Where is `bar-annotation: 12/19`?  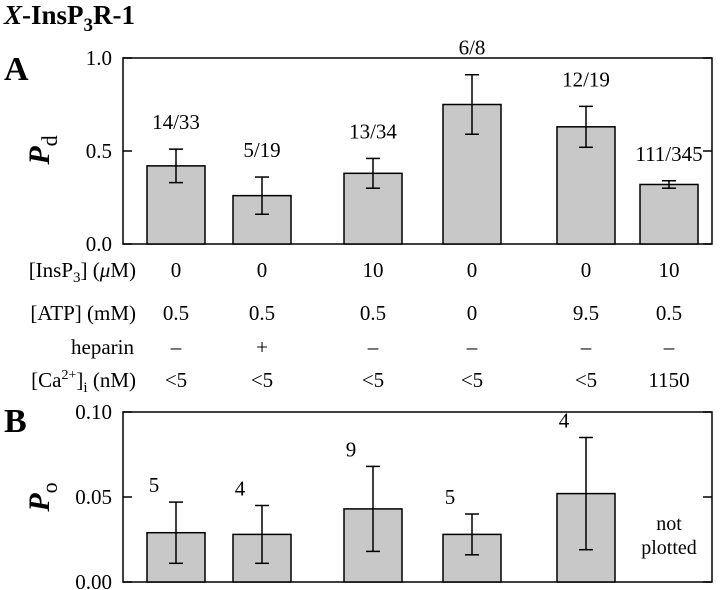
bar-annotation: 12/19 is located at coordinates (586, 79).